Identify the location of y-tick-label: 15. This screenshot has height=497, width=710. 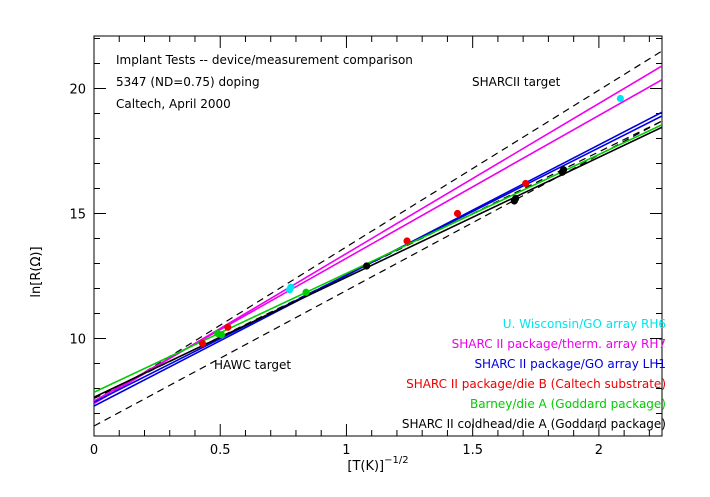
(77, 215).